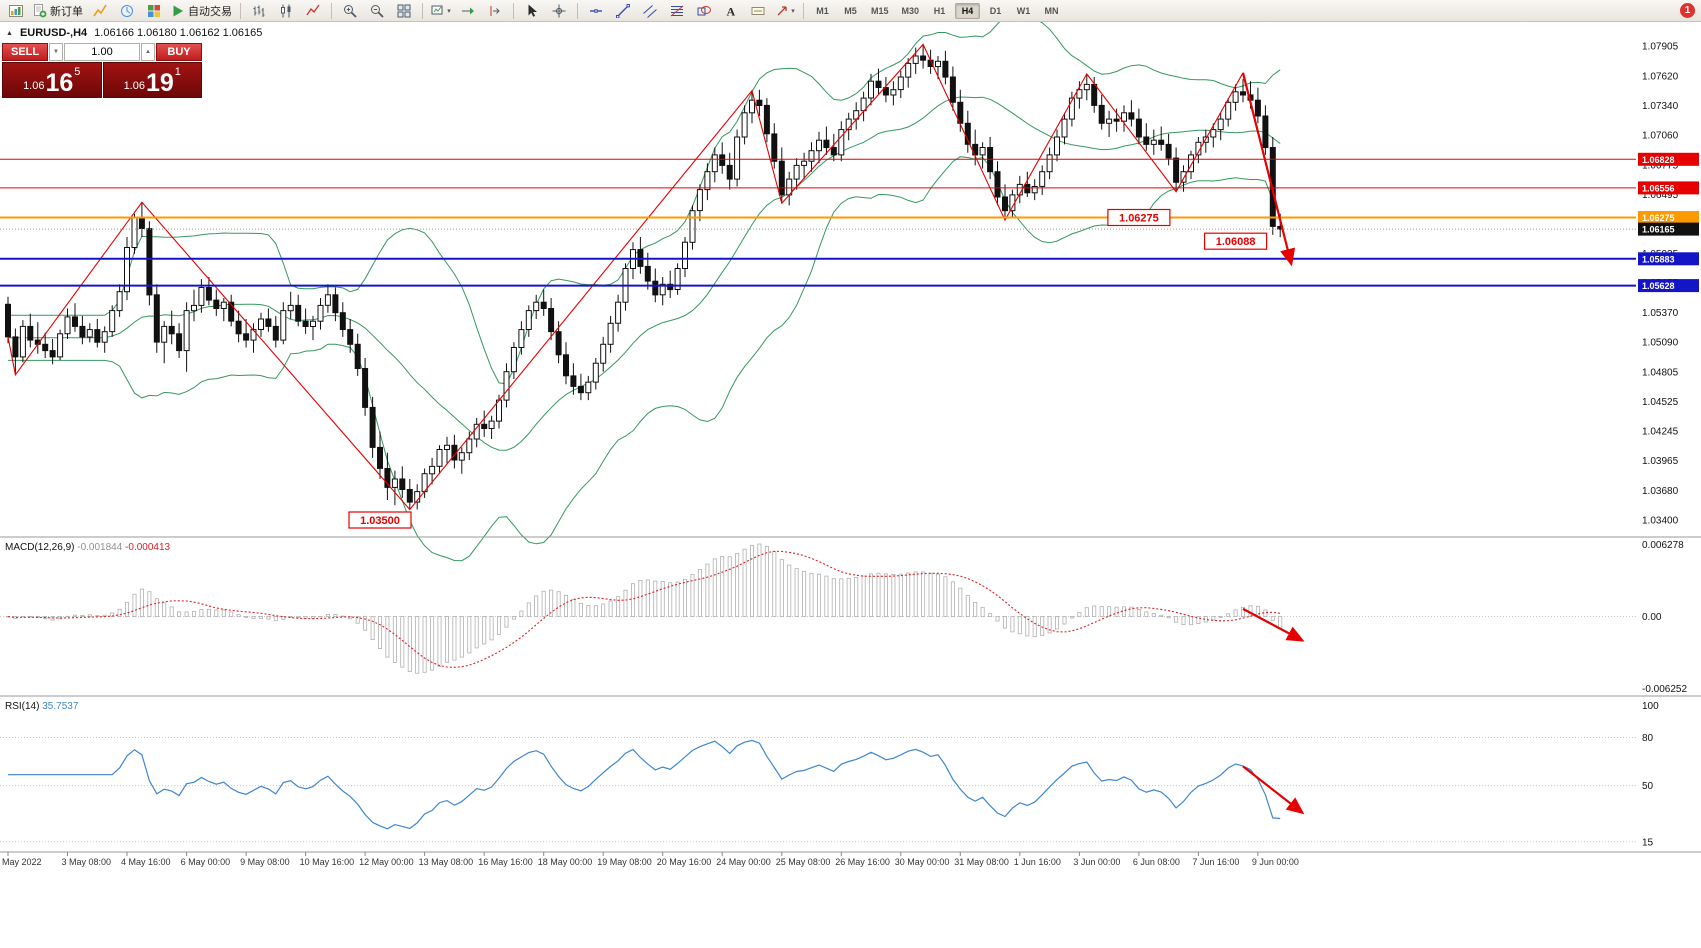 The width and height of the screenshot is (1701, 948). Describe the element at coordinates (16, 10) in the screenshot. I see `terminal-button` at that location.